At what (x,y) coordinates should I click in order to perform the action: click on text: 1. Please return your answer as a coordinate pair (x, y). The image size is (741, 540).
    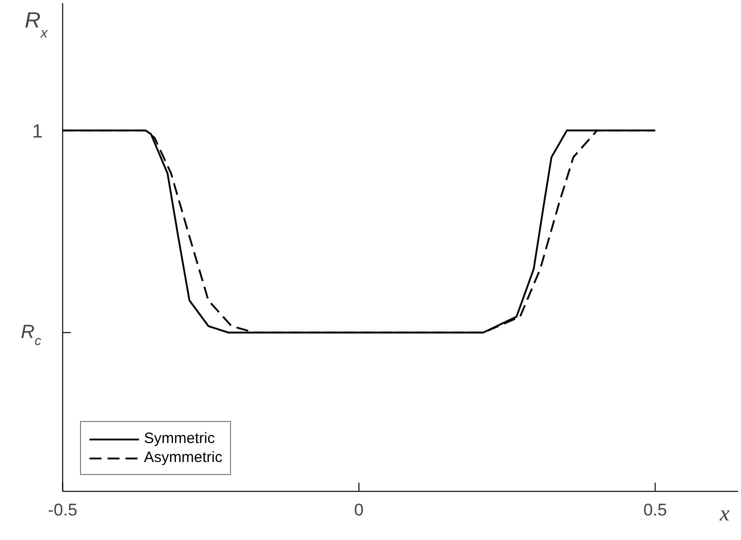
    Looking at the image, I should click on (37, 131).